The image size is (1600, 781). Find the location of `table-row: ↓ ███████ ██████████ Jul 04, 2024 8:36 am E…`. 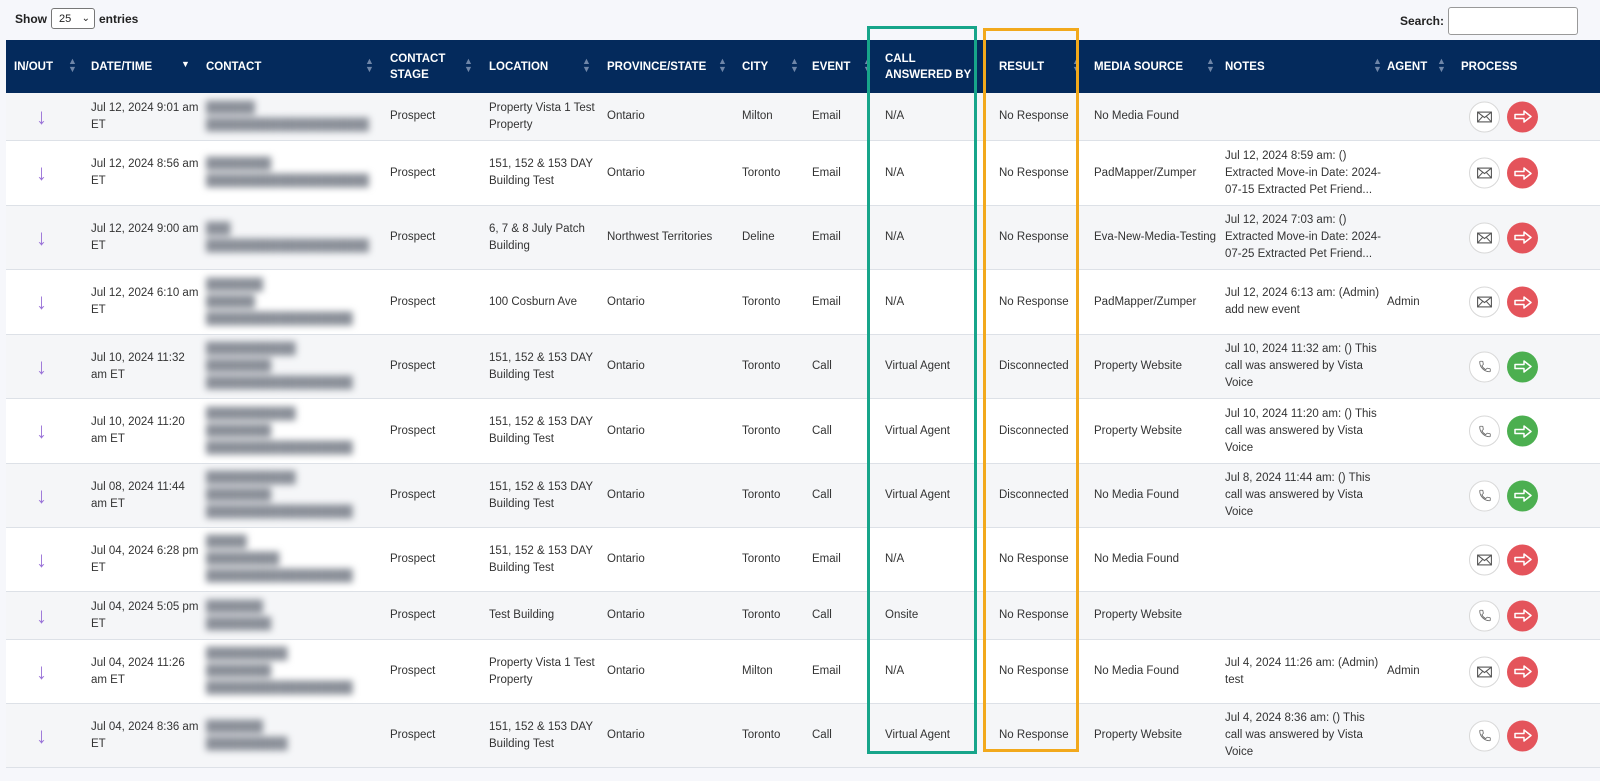

table-row: ↓ ███████ ██████████ Jul 04, 2024 8:36 am E… is located at coordinates (803, 736).